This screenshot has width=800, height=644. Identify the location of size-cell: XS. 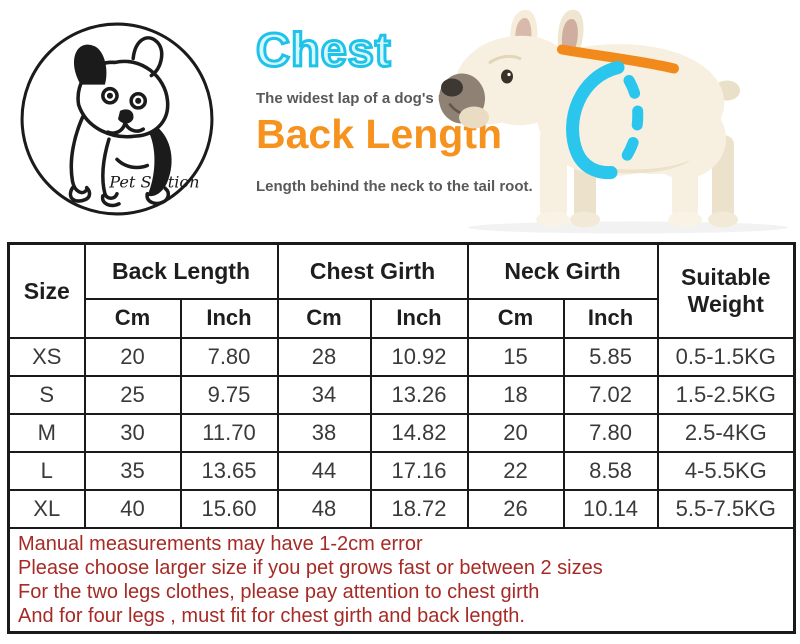
(46, 356).